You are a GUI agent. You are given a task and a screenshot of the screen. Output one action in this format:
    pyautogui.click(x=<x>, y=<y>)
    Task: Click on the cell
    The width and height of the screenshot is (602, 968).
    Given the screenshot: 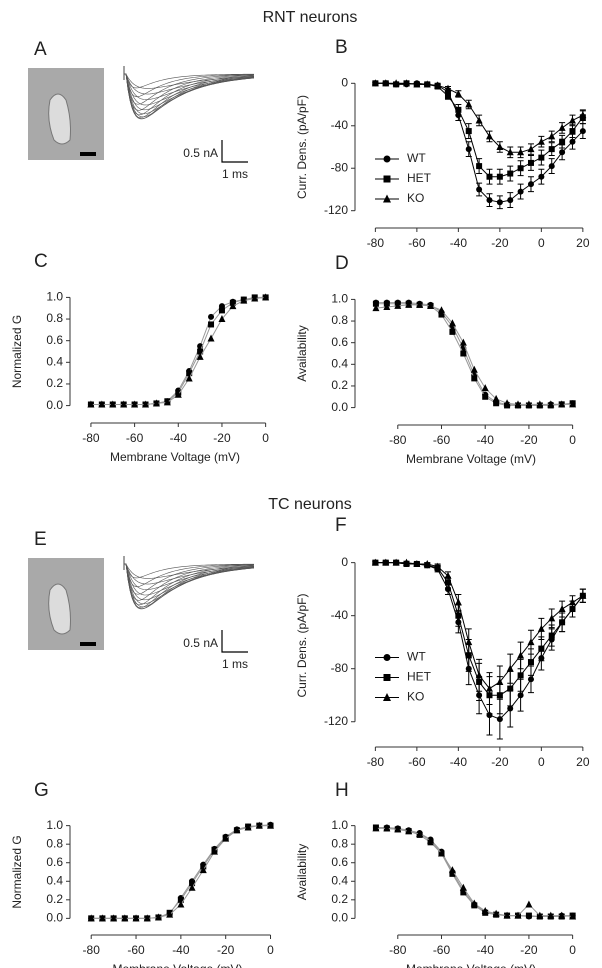 What is the action you would take?
    pyautogui.click(x=59, y=119)
    